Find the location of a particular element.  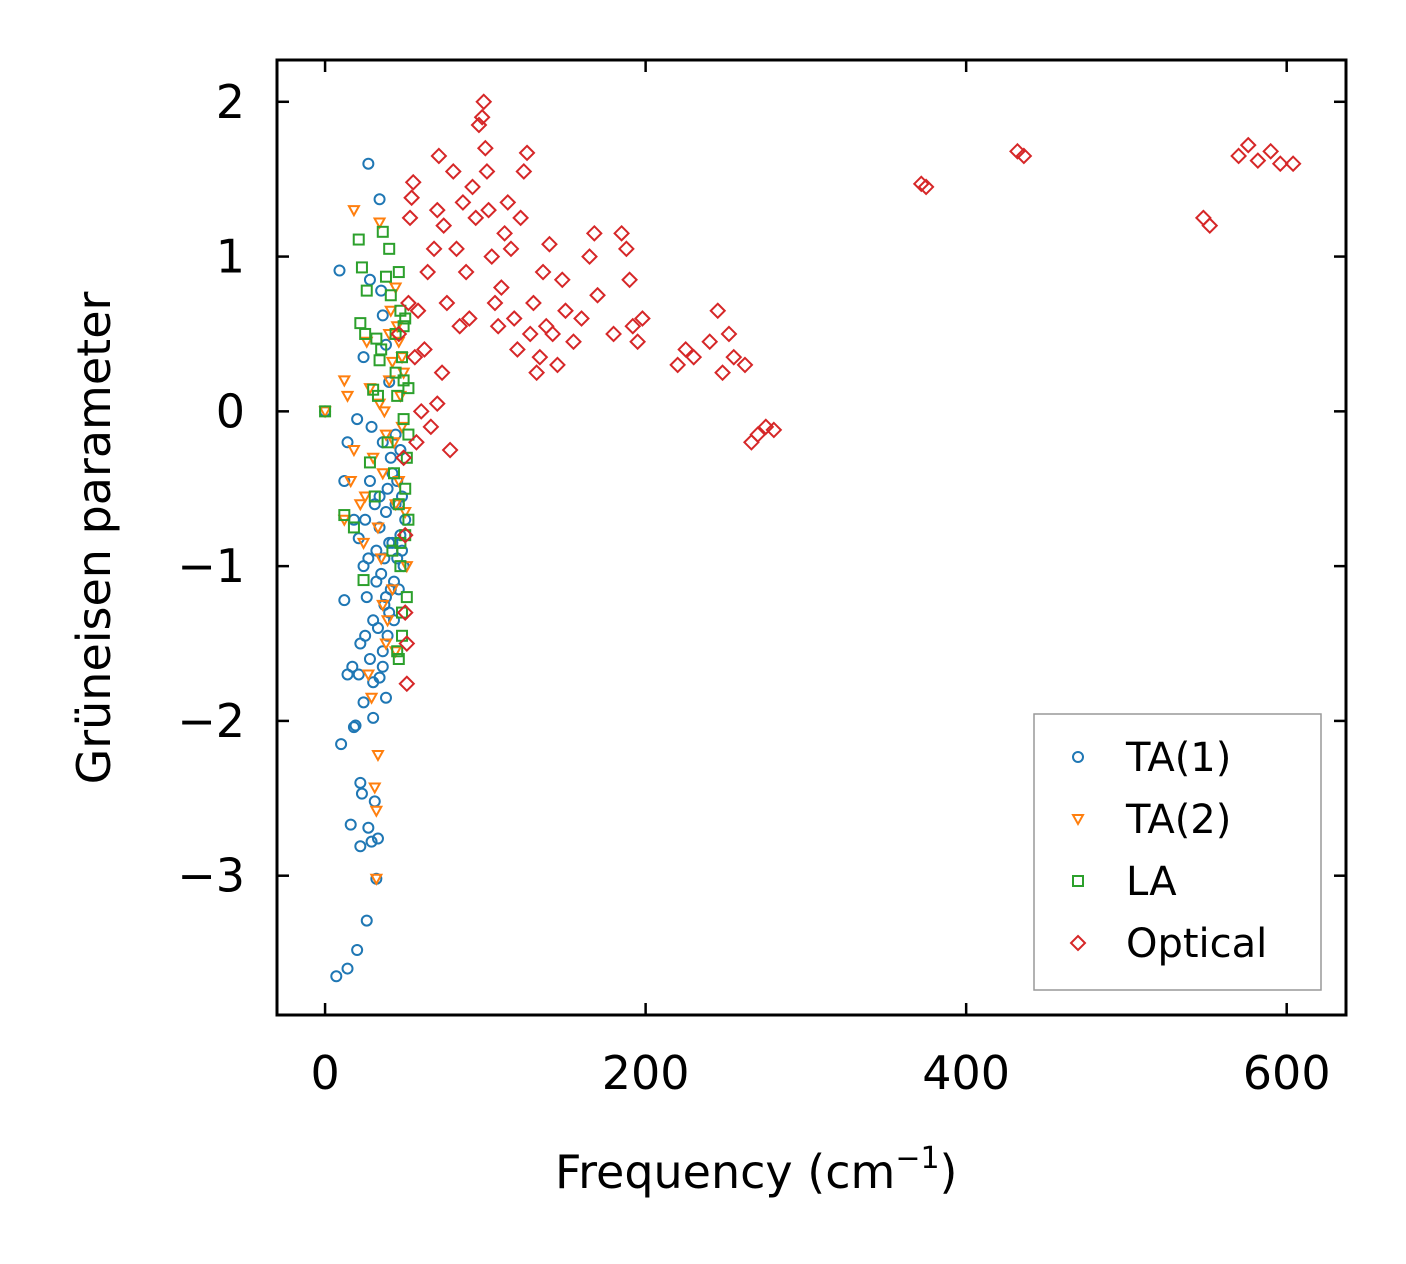

legend-label: Optical is located at coordinates (1196, 944).